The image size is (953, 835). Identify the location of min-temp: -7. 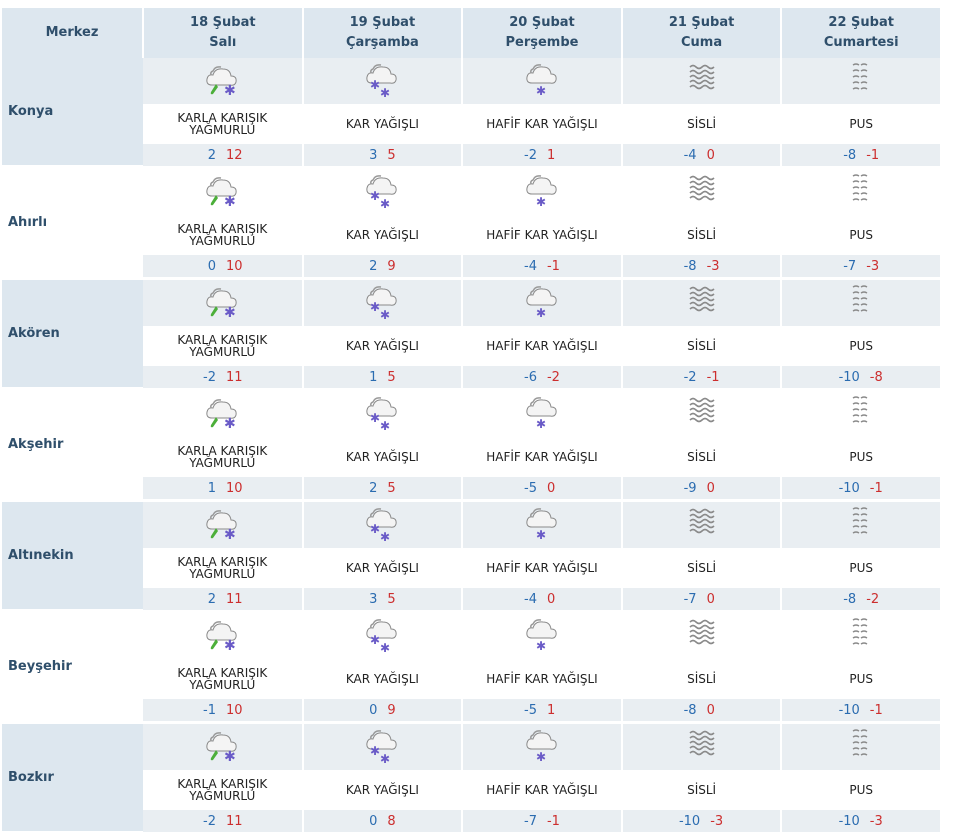
(530, 821).